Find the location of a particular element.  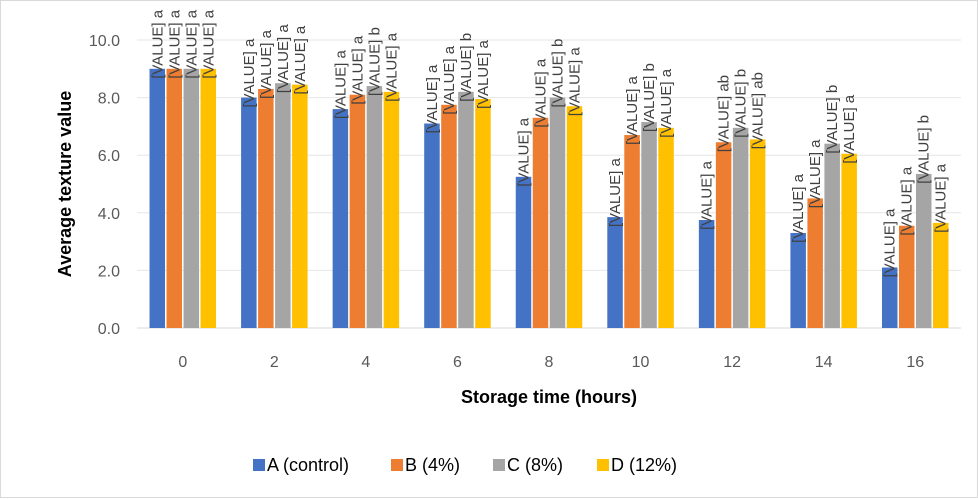

legend-label: B (4%) is located at coordinates (432, 465).